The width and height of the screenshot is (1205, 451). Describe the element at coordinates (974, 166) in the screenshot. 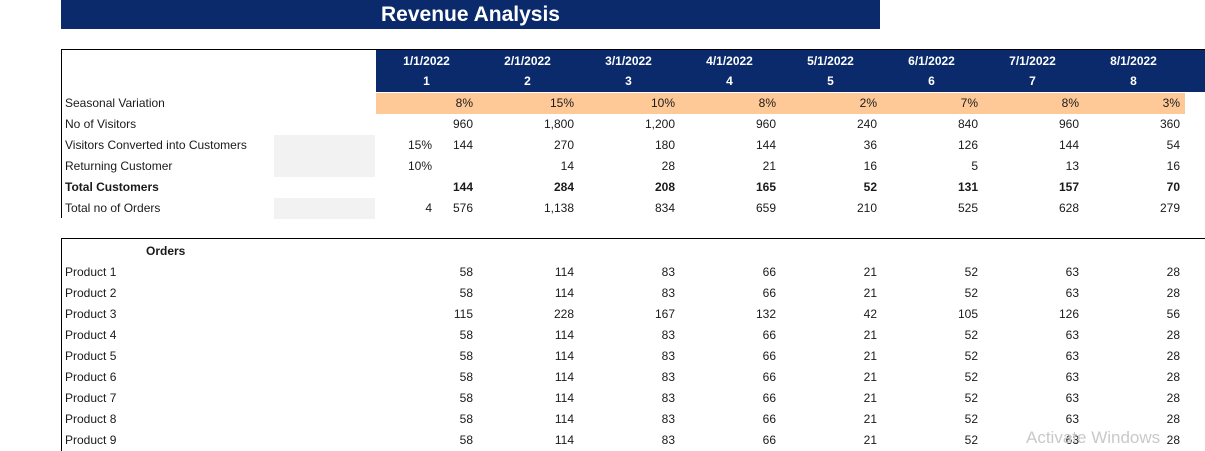

I see `cell: 5` at that location.